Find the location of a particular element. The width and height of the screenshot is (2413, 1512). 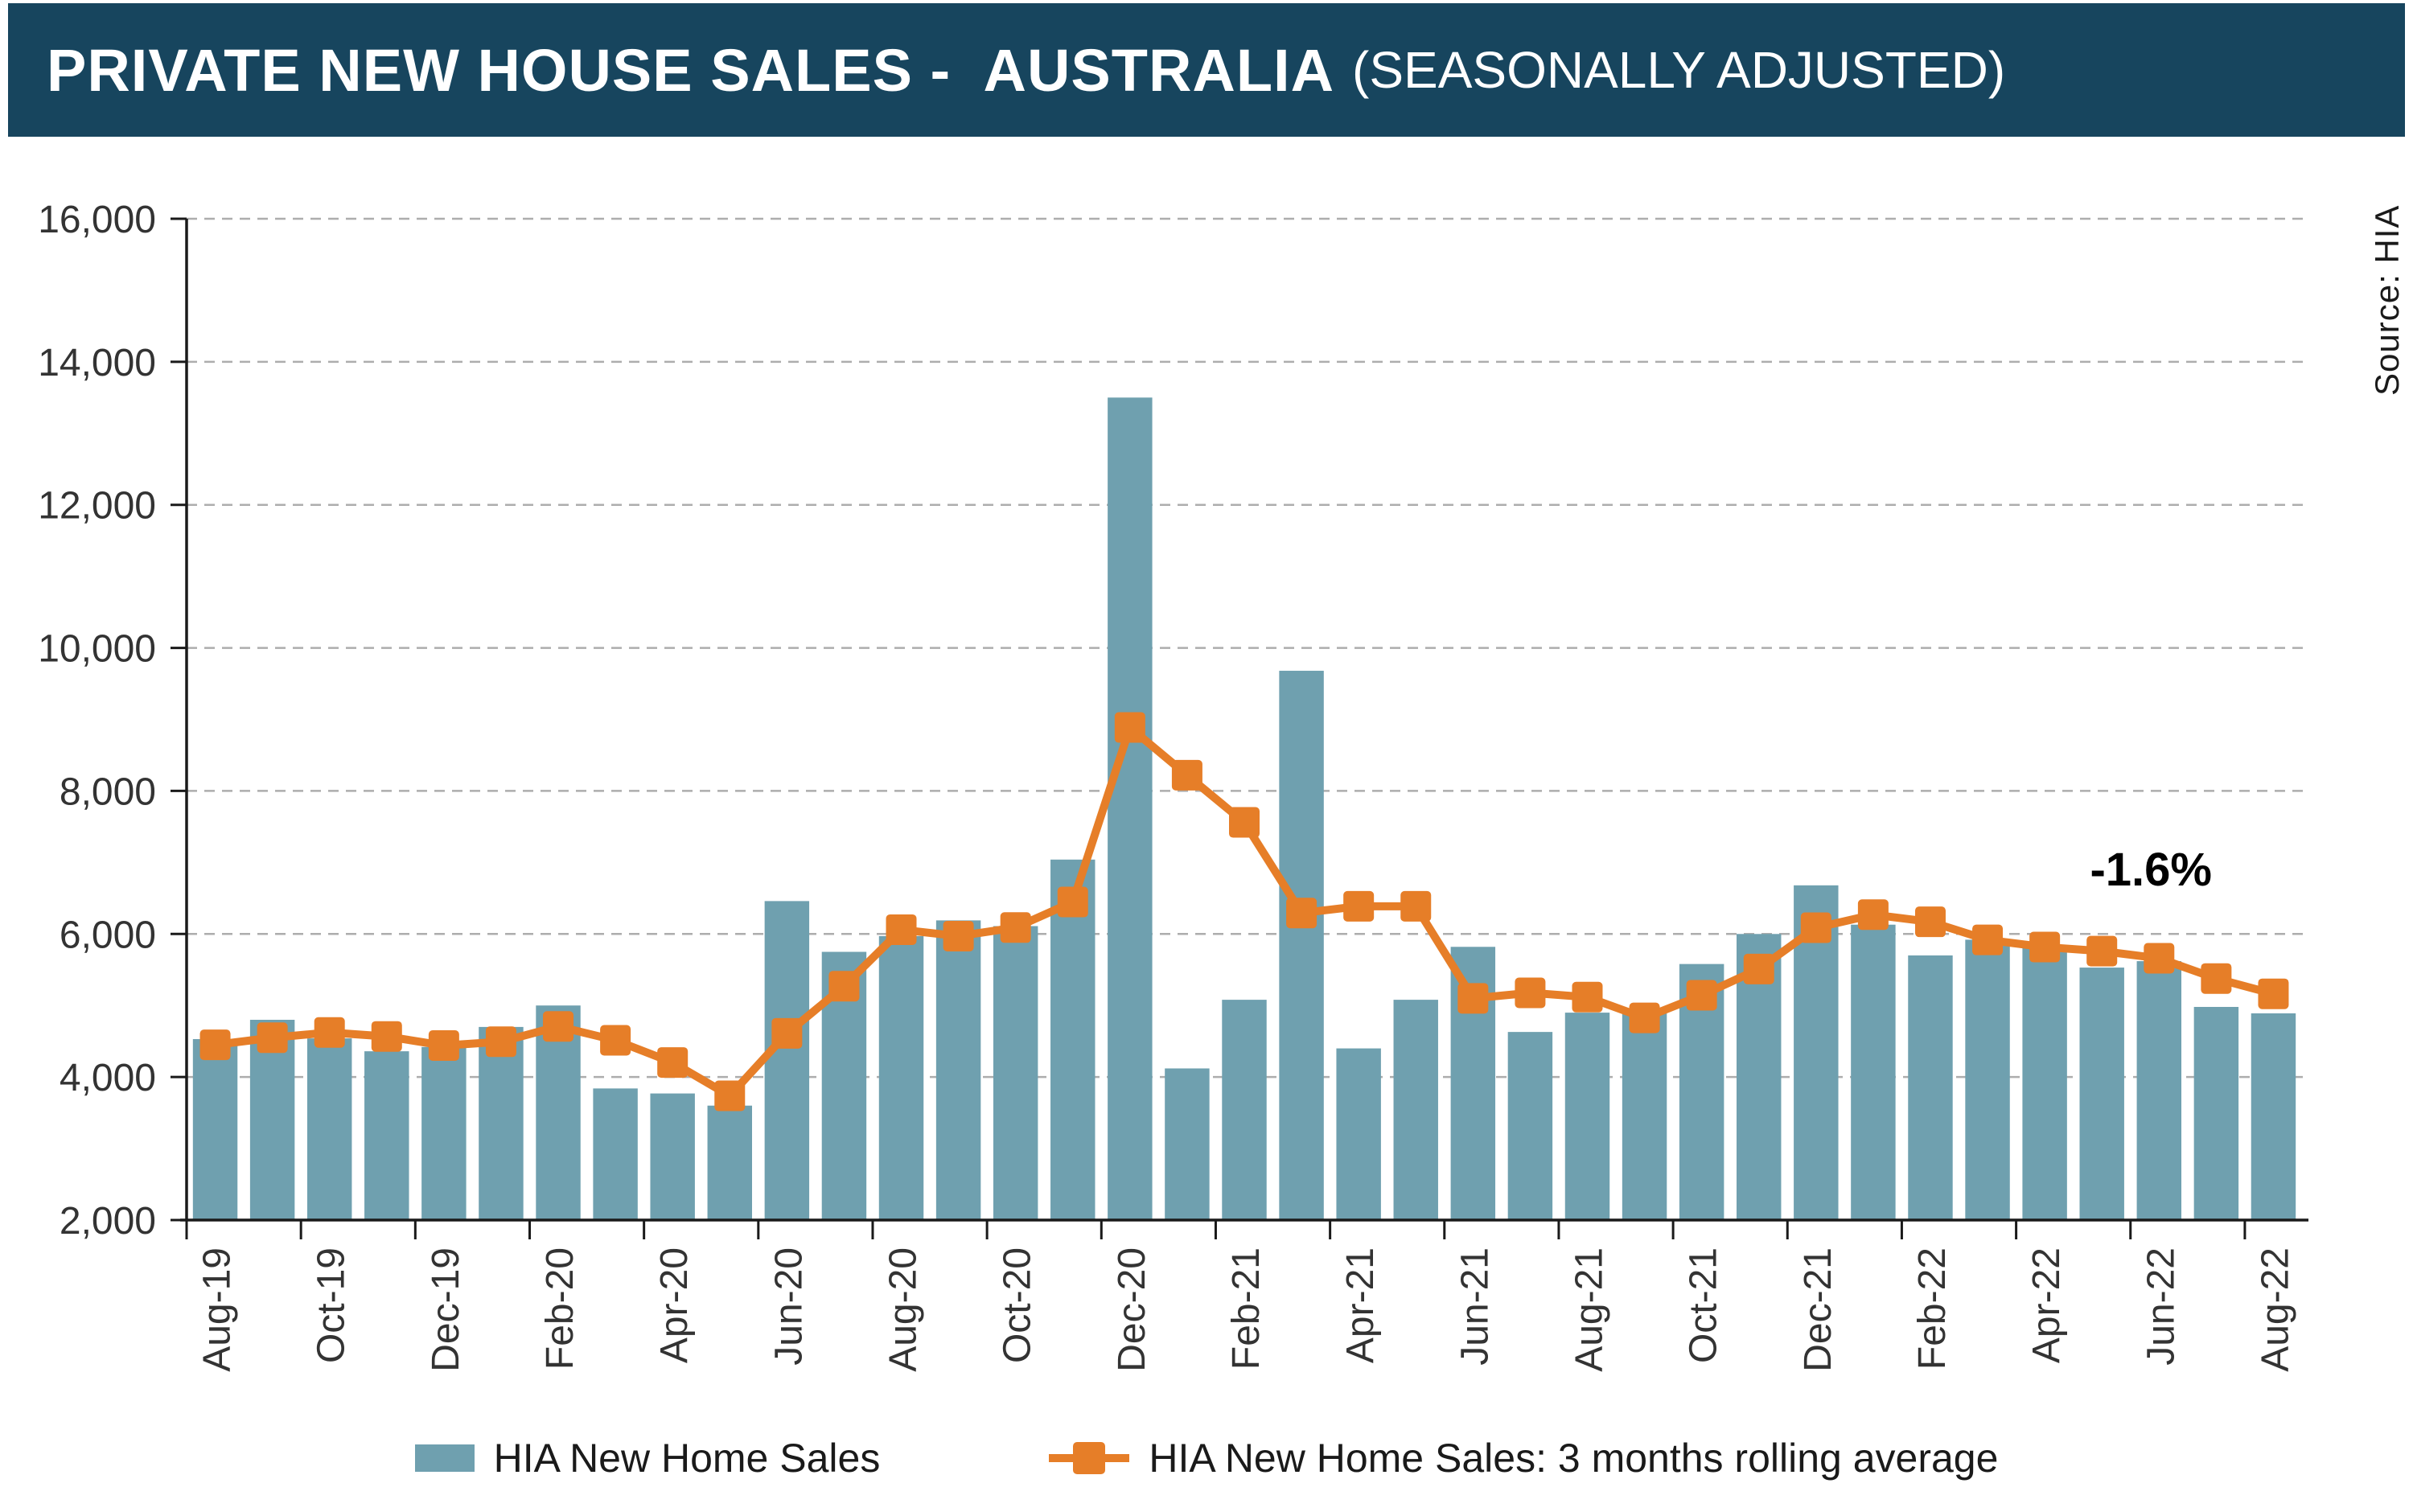

page-title-suffix: (SEASONALLY ADJUSTED) is located at coordinates (1679, 70).